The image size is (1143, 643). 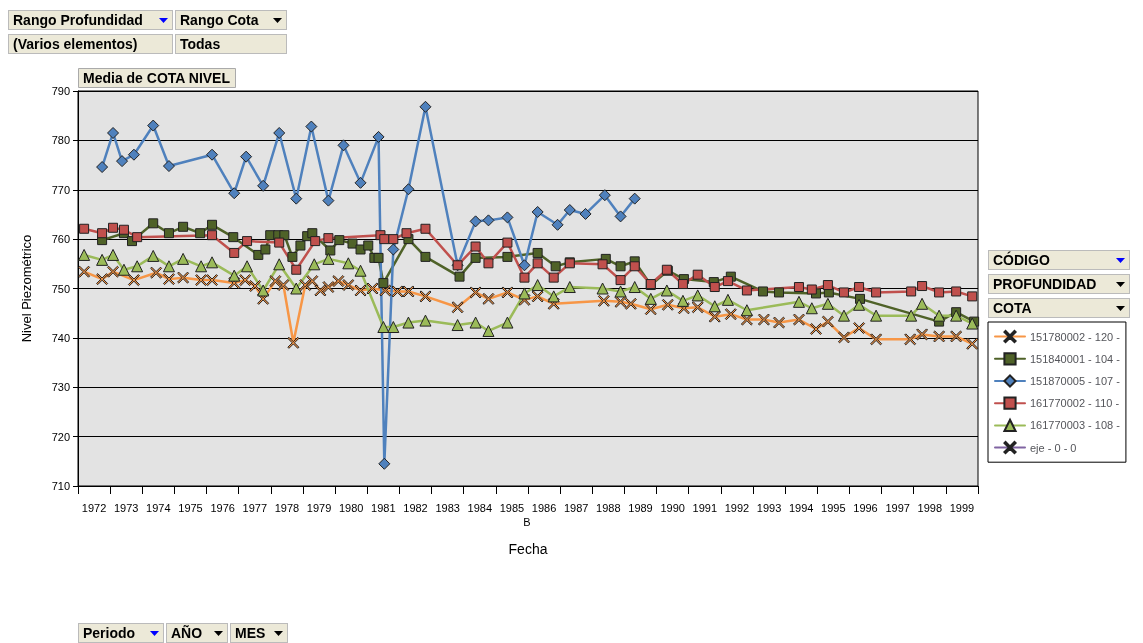 What do you see at coordinates (1075, 336) in the screenshot?
I see `legend-label: 151780002 - 120 -` at bounding box center [1075, 336].